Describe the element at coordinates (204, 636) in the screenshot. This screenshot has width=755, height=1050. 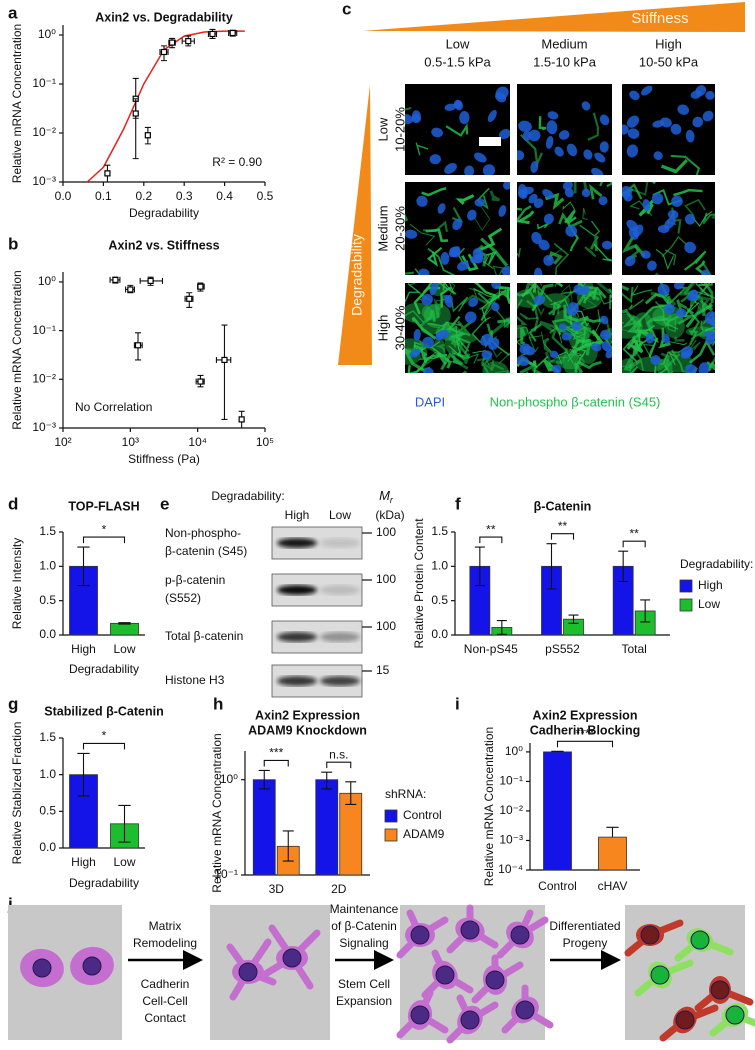
I see `blot-row-label: Total β-catenin` at that location.